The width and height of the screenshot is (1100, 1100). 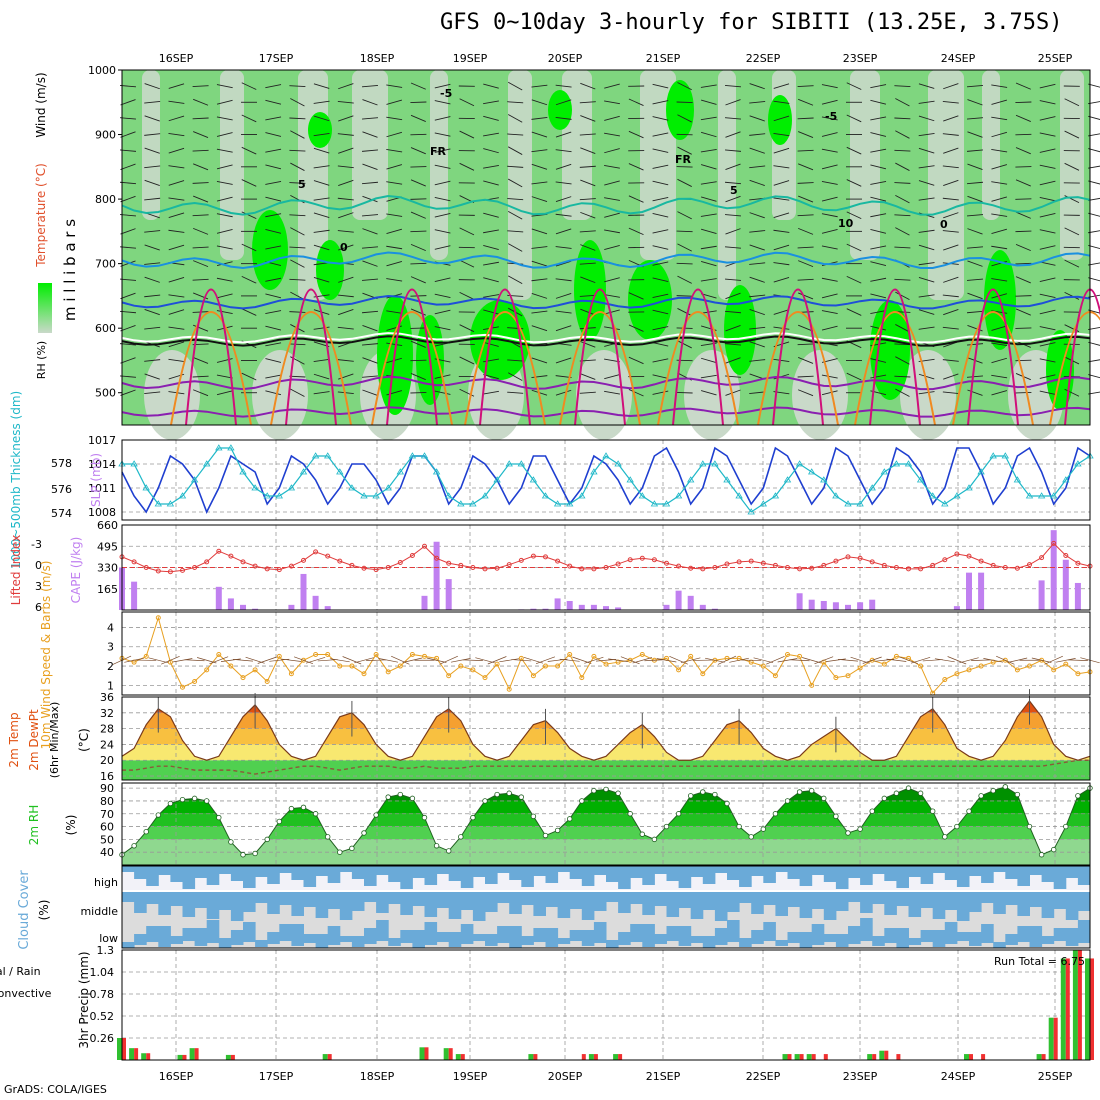 I want to click on contour-label: 10, so click(x=846, y=223).